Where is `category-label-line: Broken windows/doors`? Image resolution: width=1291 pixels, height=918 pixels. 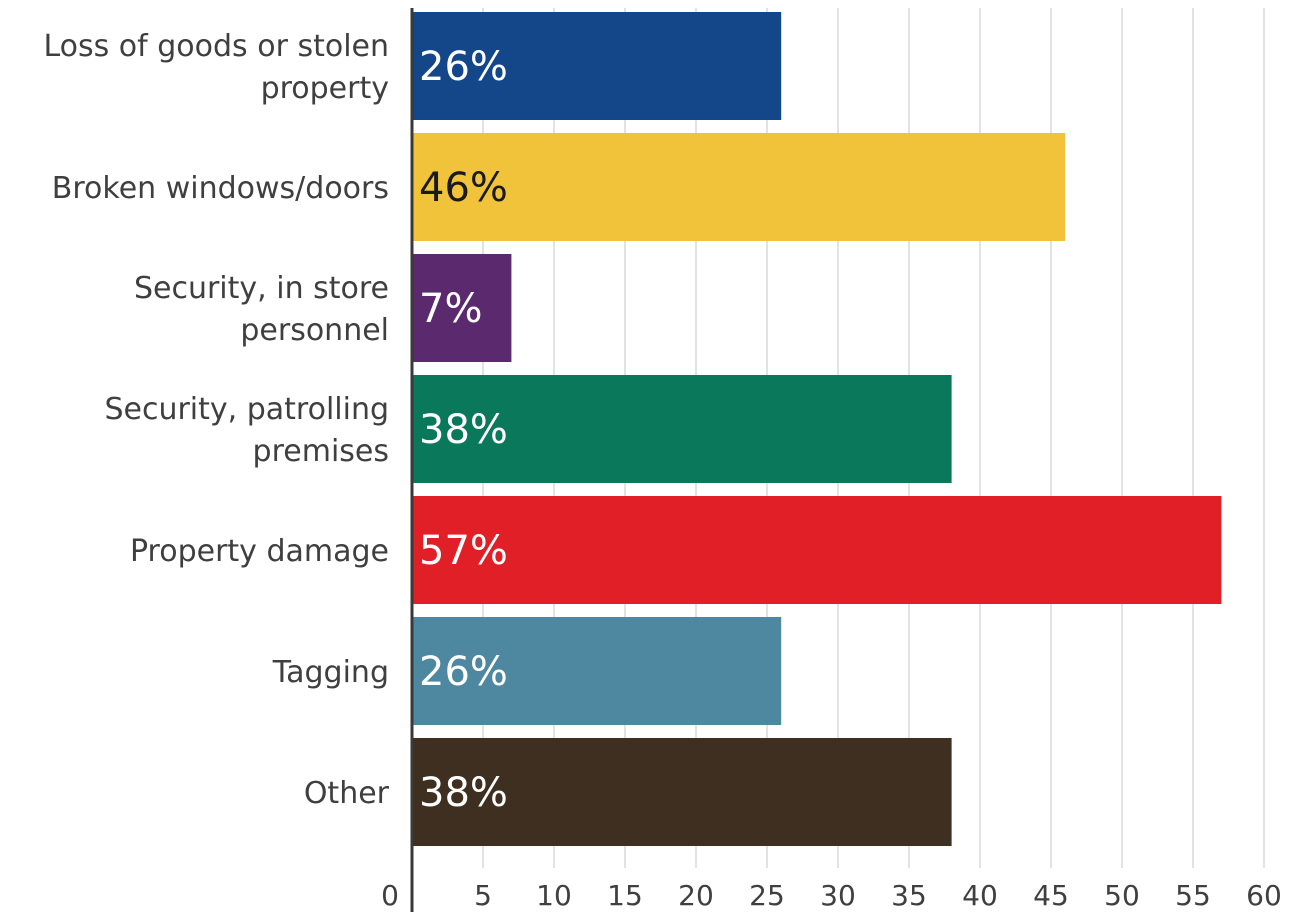 category-label-line: Broken windows/doors is located at coordinates (220, 188).